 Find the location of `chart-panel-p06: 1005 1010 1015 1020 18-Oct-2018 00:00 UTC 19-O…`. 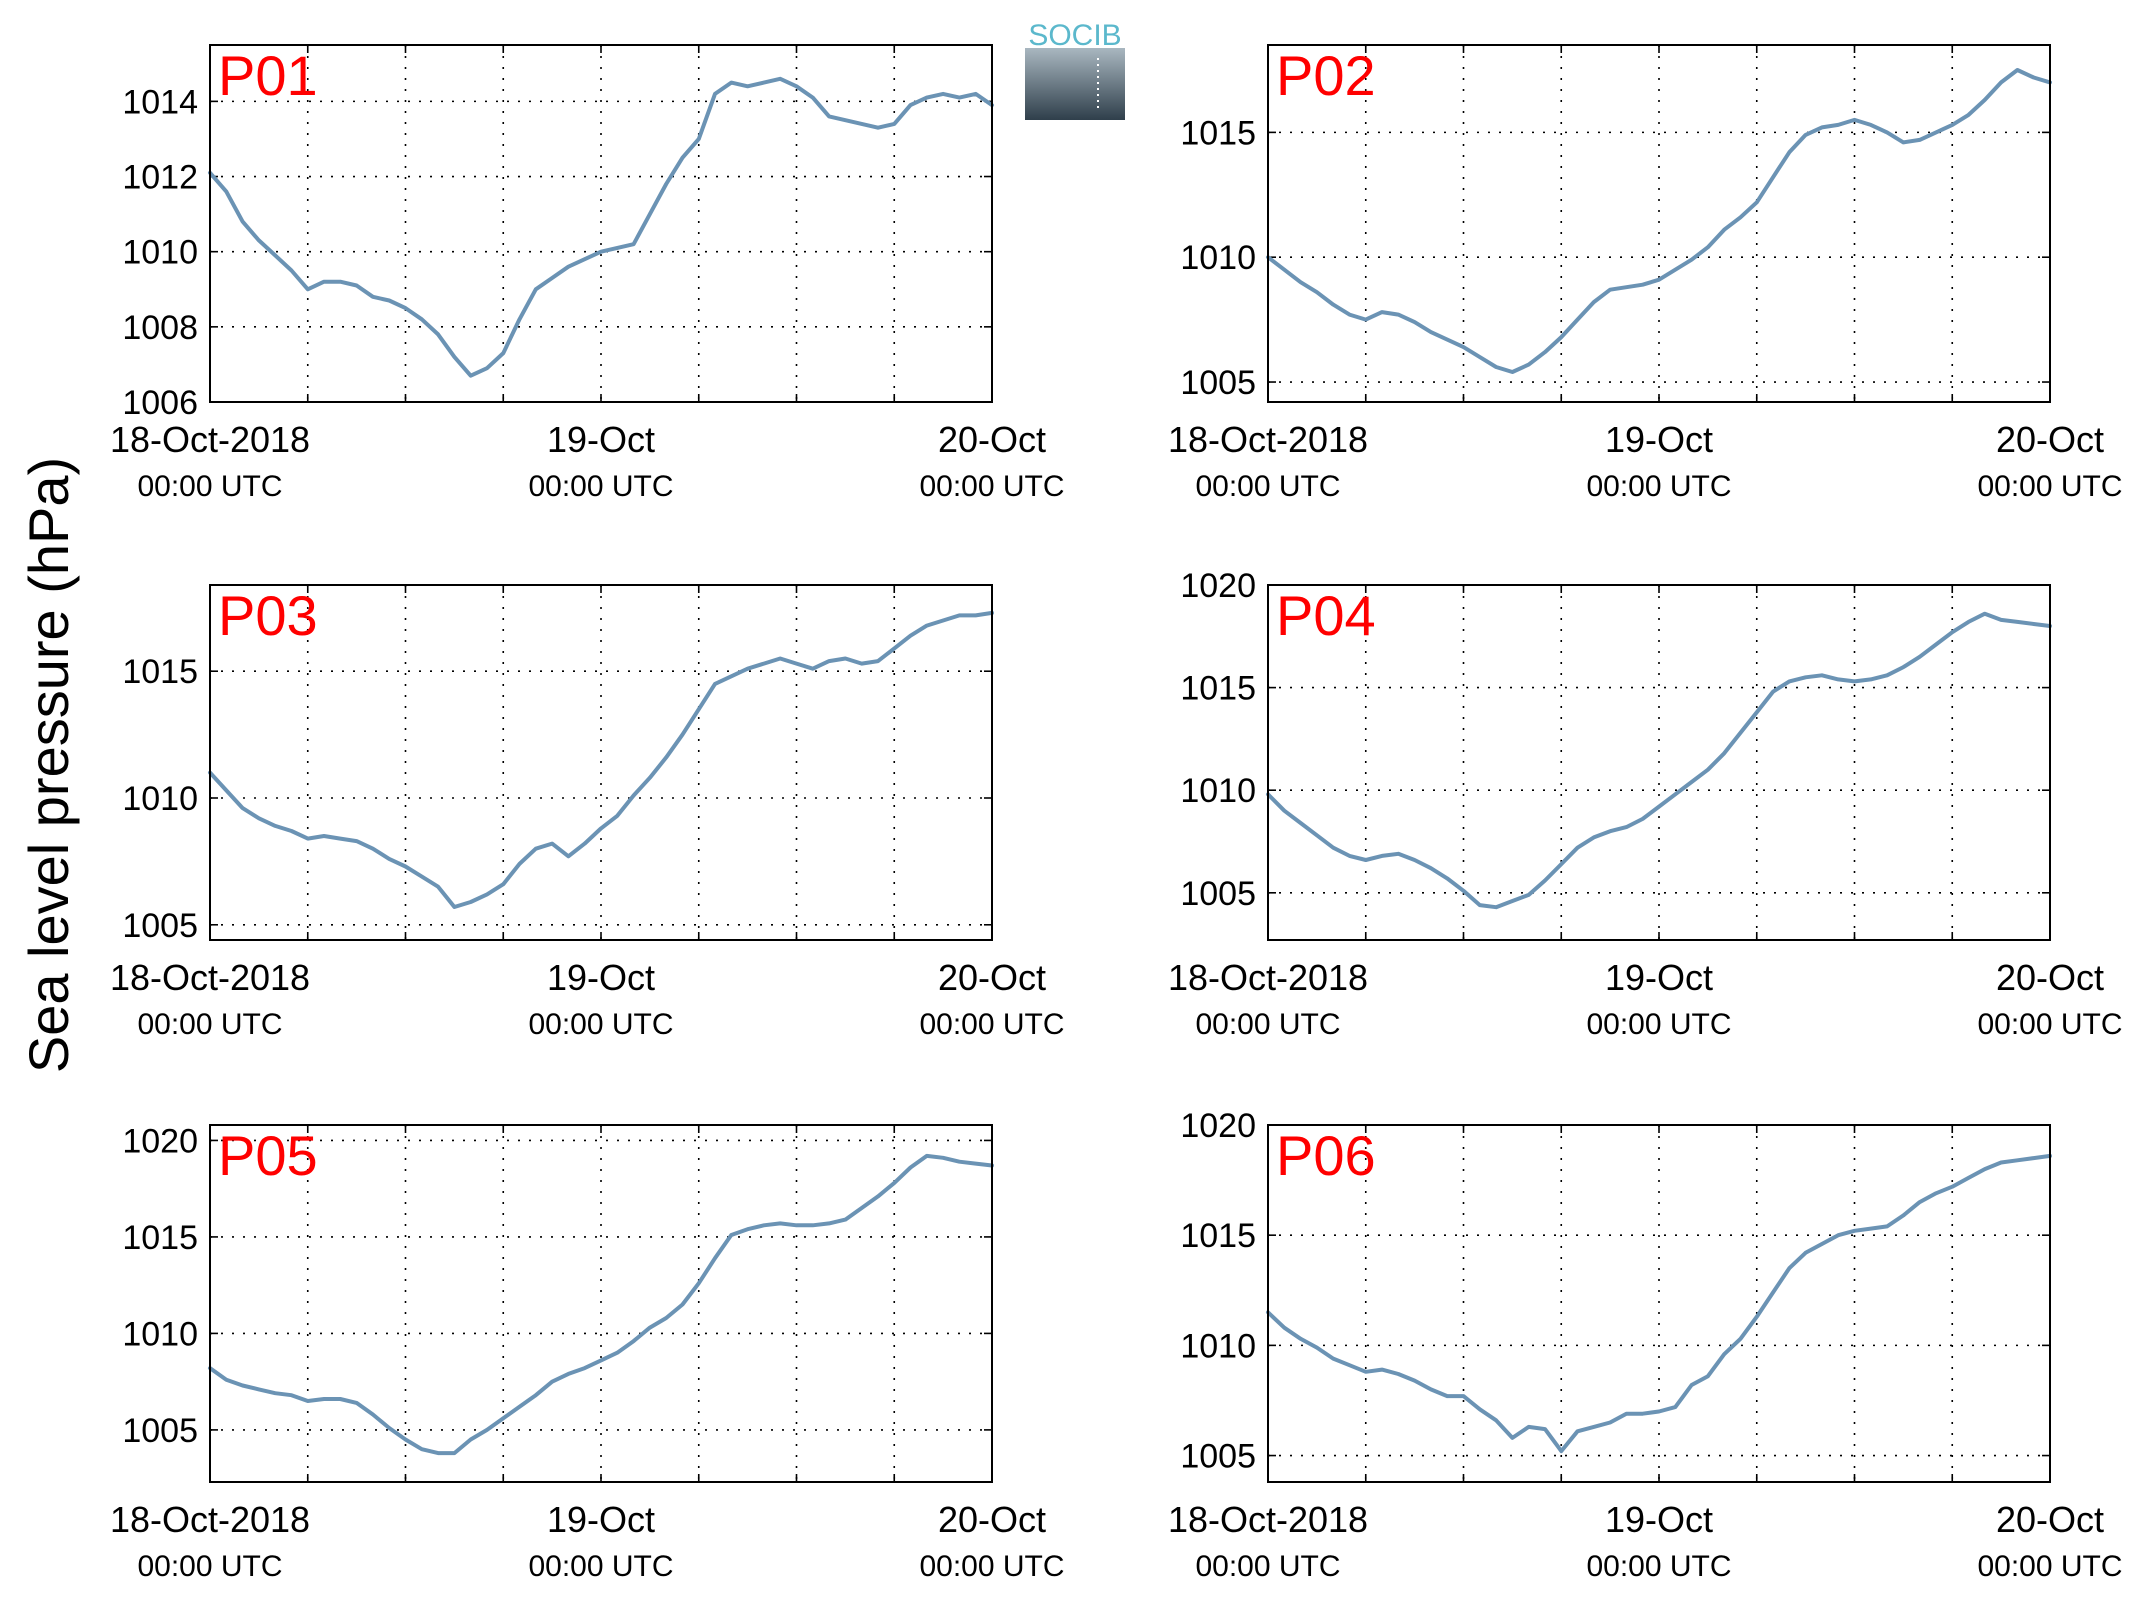

chart-panel-p06: 1005 1010 1015 1020 18-Oct-2018 00:00 UTC 19-O… is located at coordinates (1645, 1345).